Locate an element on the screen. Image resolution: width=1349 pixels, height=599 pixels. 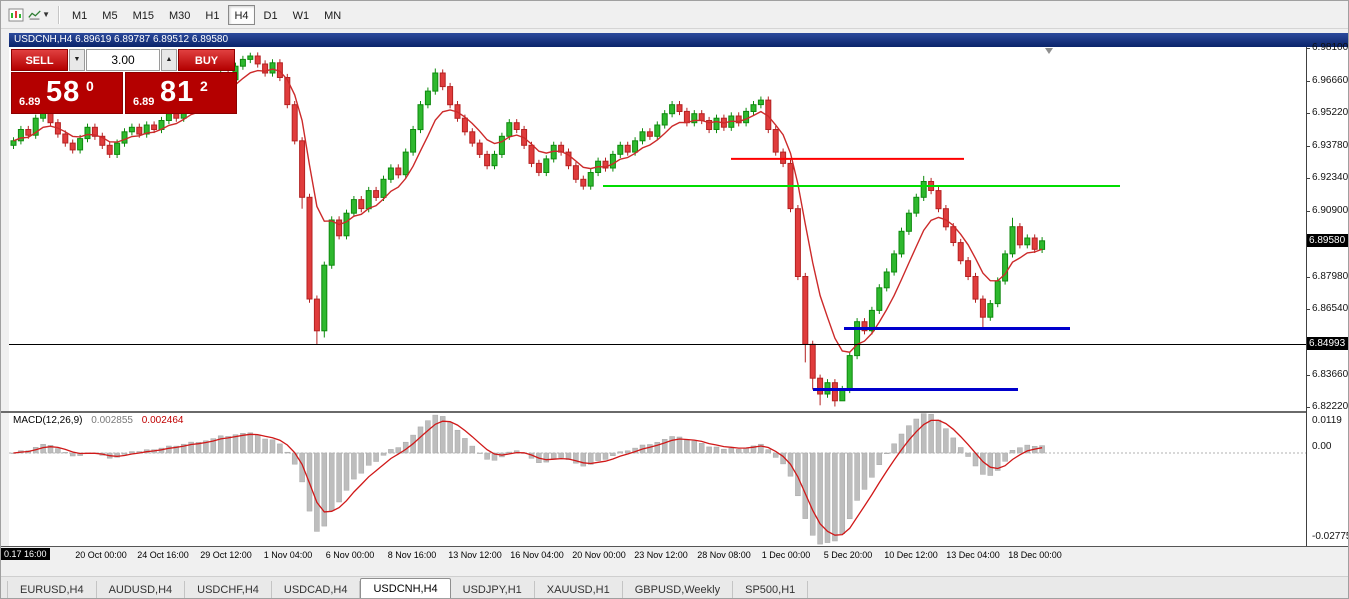
chart-shift-marker-icon is located at coordinates (1049, 51).